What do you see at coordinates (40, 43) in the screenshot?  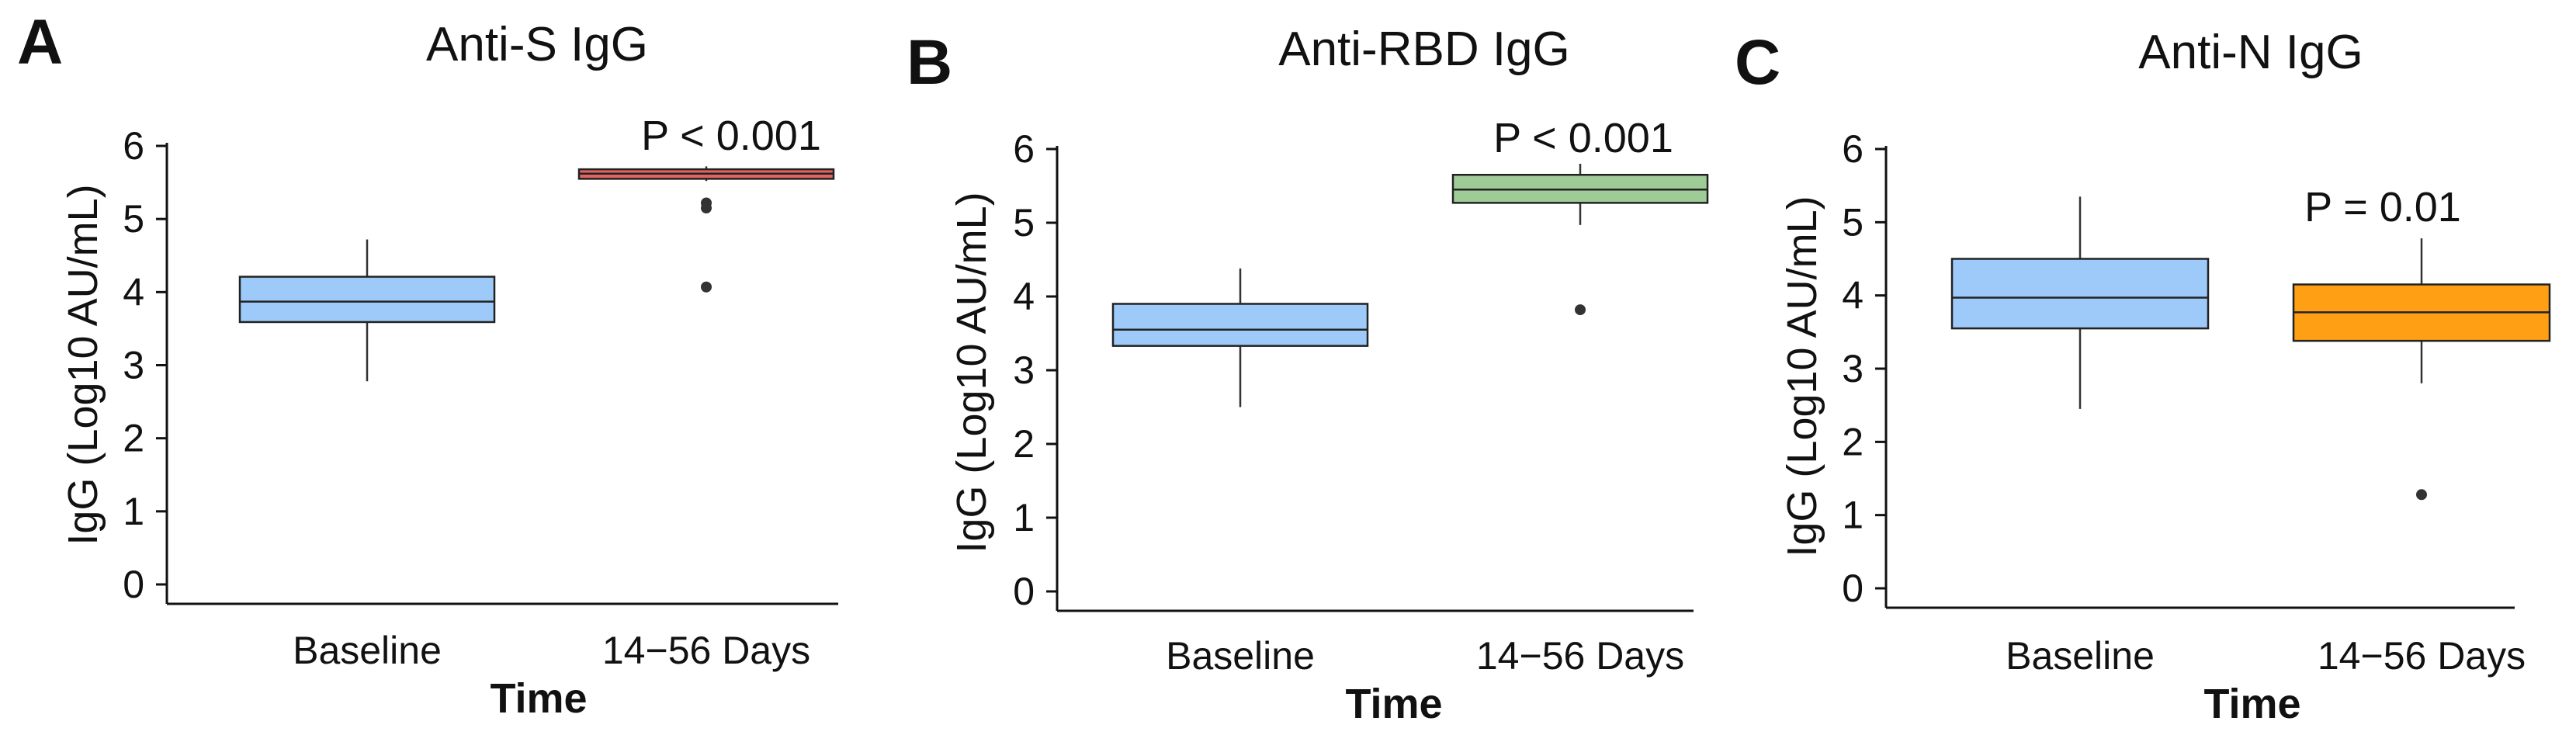 I see `panel-letter: A` at bounding box center [40, 43].